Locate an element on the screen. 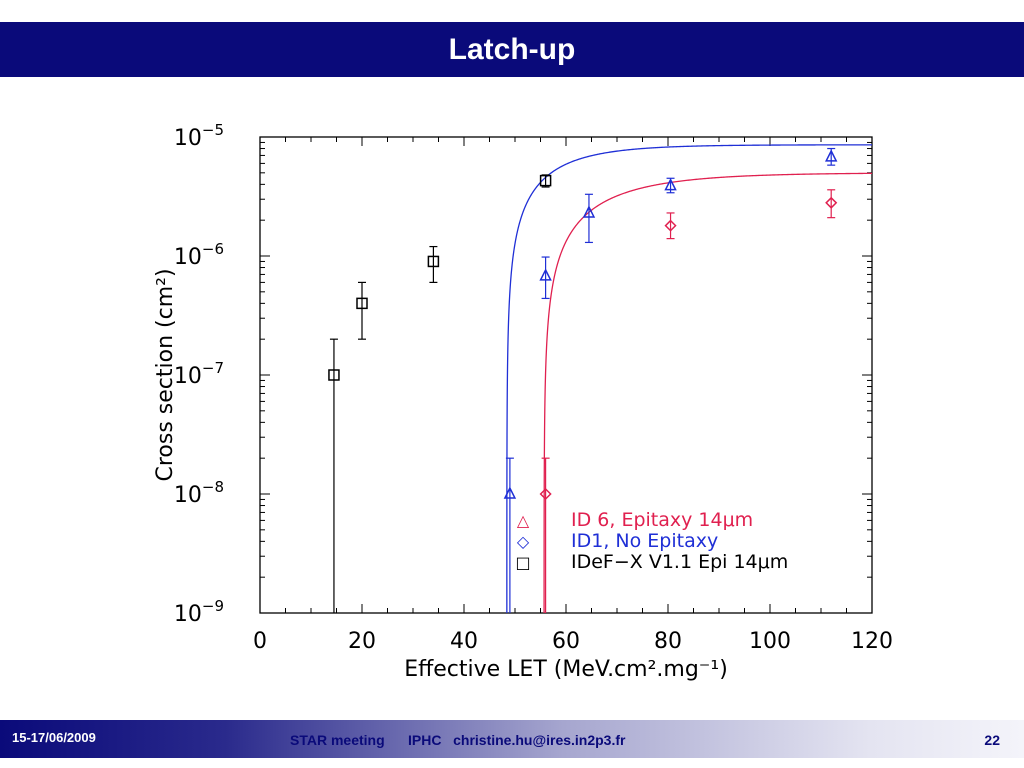 This screenshot has height=768, width=1024. slide-title: Latch-up is located at coordinates (512, 49).